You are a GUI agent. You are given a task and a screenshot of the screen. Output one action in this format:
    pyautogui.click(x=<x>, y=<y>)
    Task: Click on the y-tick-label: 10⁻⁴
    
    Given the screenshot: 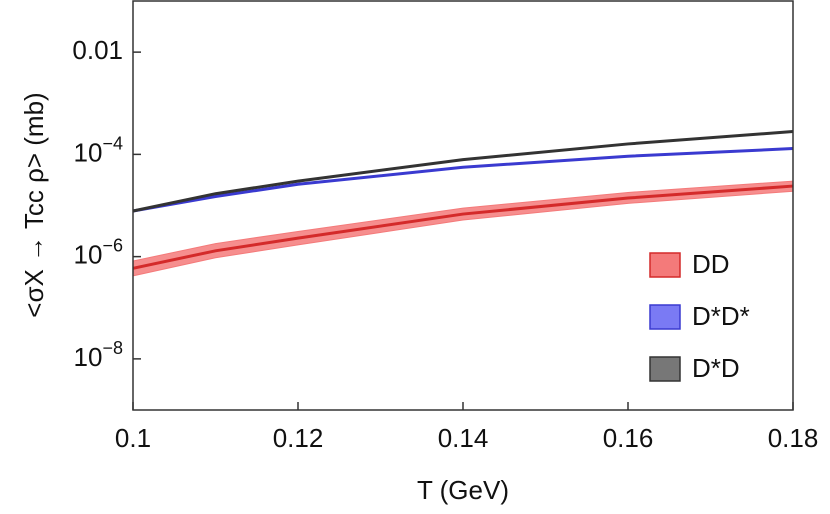 What is the action you would take?
    pyautogui.click(x=98, y=150)
    